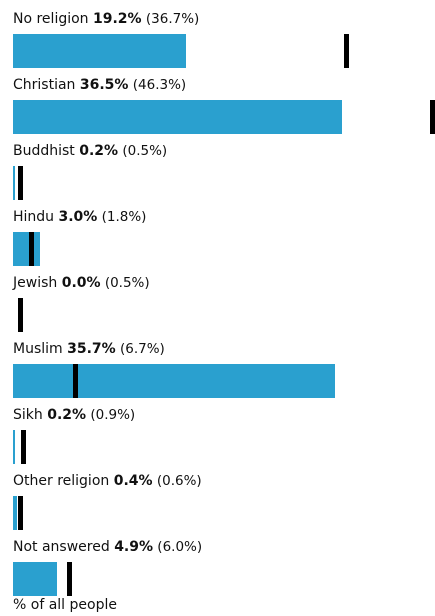 This screenshot has height=616, width=435. What do you see at coordinates (53, 19) in the screenshot?
I see `category-label: No religion` at bounding box center [53, 19].